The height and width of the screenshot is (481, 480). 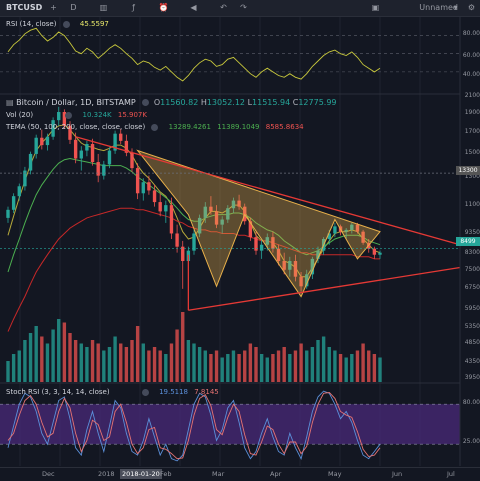 I want to click on bars-style-icon: ▥, so click(x=103, y=7).